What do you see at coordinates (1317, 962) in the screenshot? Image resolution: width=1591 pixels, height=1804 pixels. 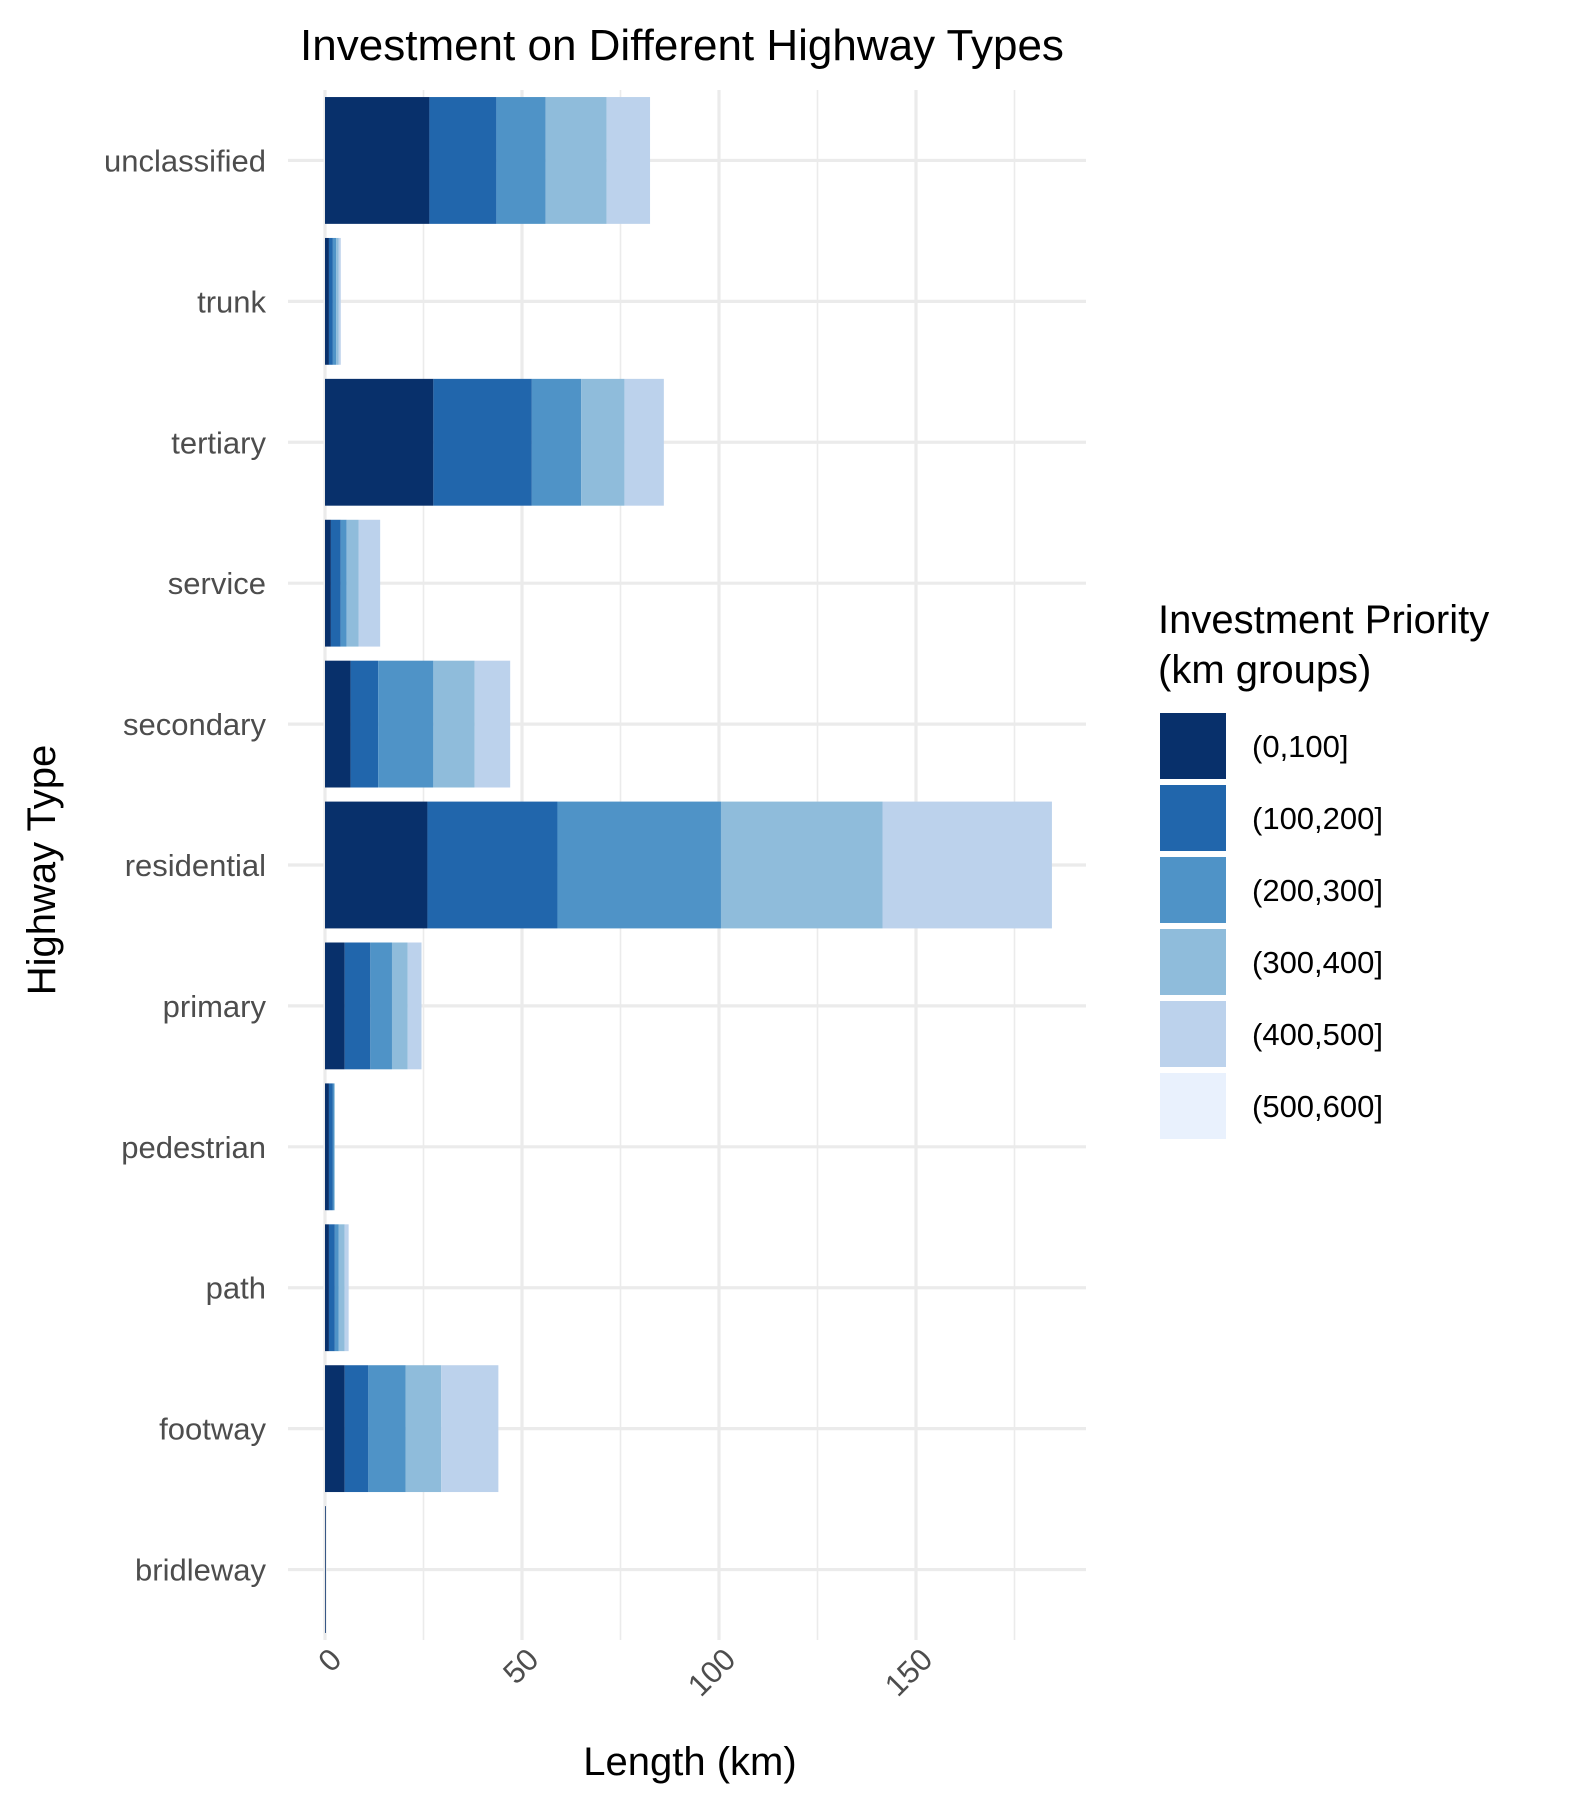 I see `legend-label: (300,400]` at bounding box center [1317, 962].